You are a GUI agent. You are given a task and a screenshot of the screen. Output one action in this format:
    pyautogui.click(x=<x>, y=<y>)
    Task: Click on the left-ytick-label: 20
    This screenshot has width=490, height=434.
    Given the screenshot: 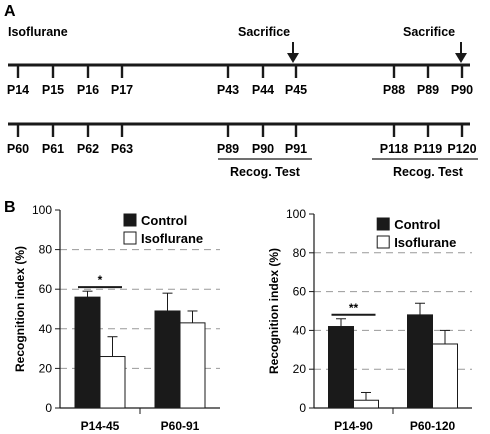 What is the action you would take?
    pyautogui.click(x=46, y=368)
    